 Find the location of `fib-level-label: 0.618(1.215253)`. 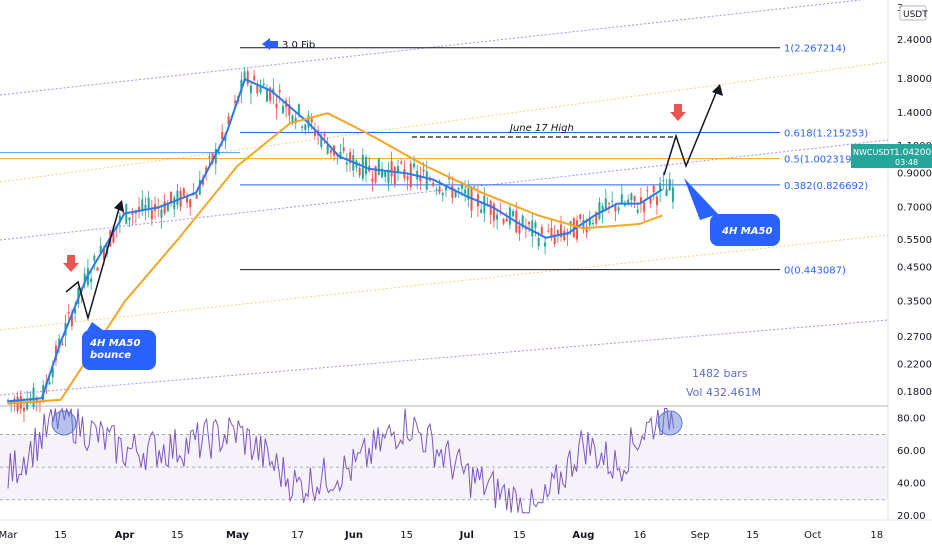

fib-level-label: 0.618(1.215253) is located at coordinates (826, 133).